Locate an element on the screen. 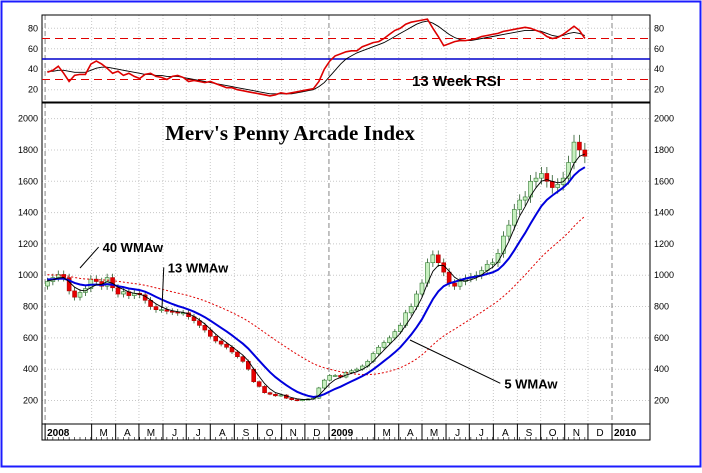 This screenshot has height=473, width=702. price-y-tick-right: 1400 is located at coordinates (664, 213).